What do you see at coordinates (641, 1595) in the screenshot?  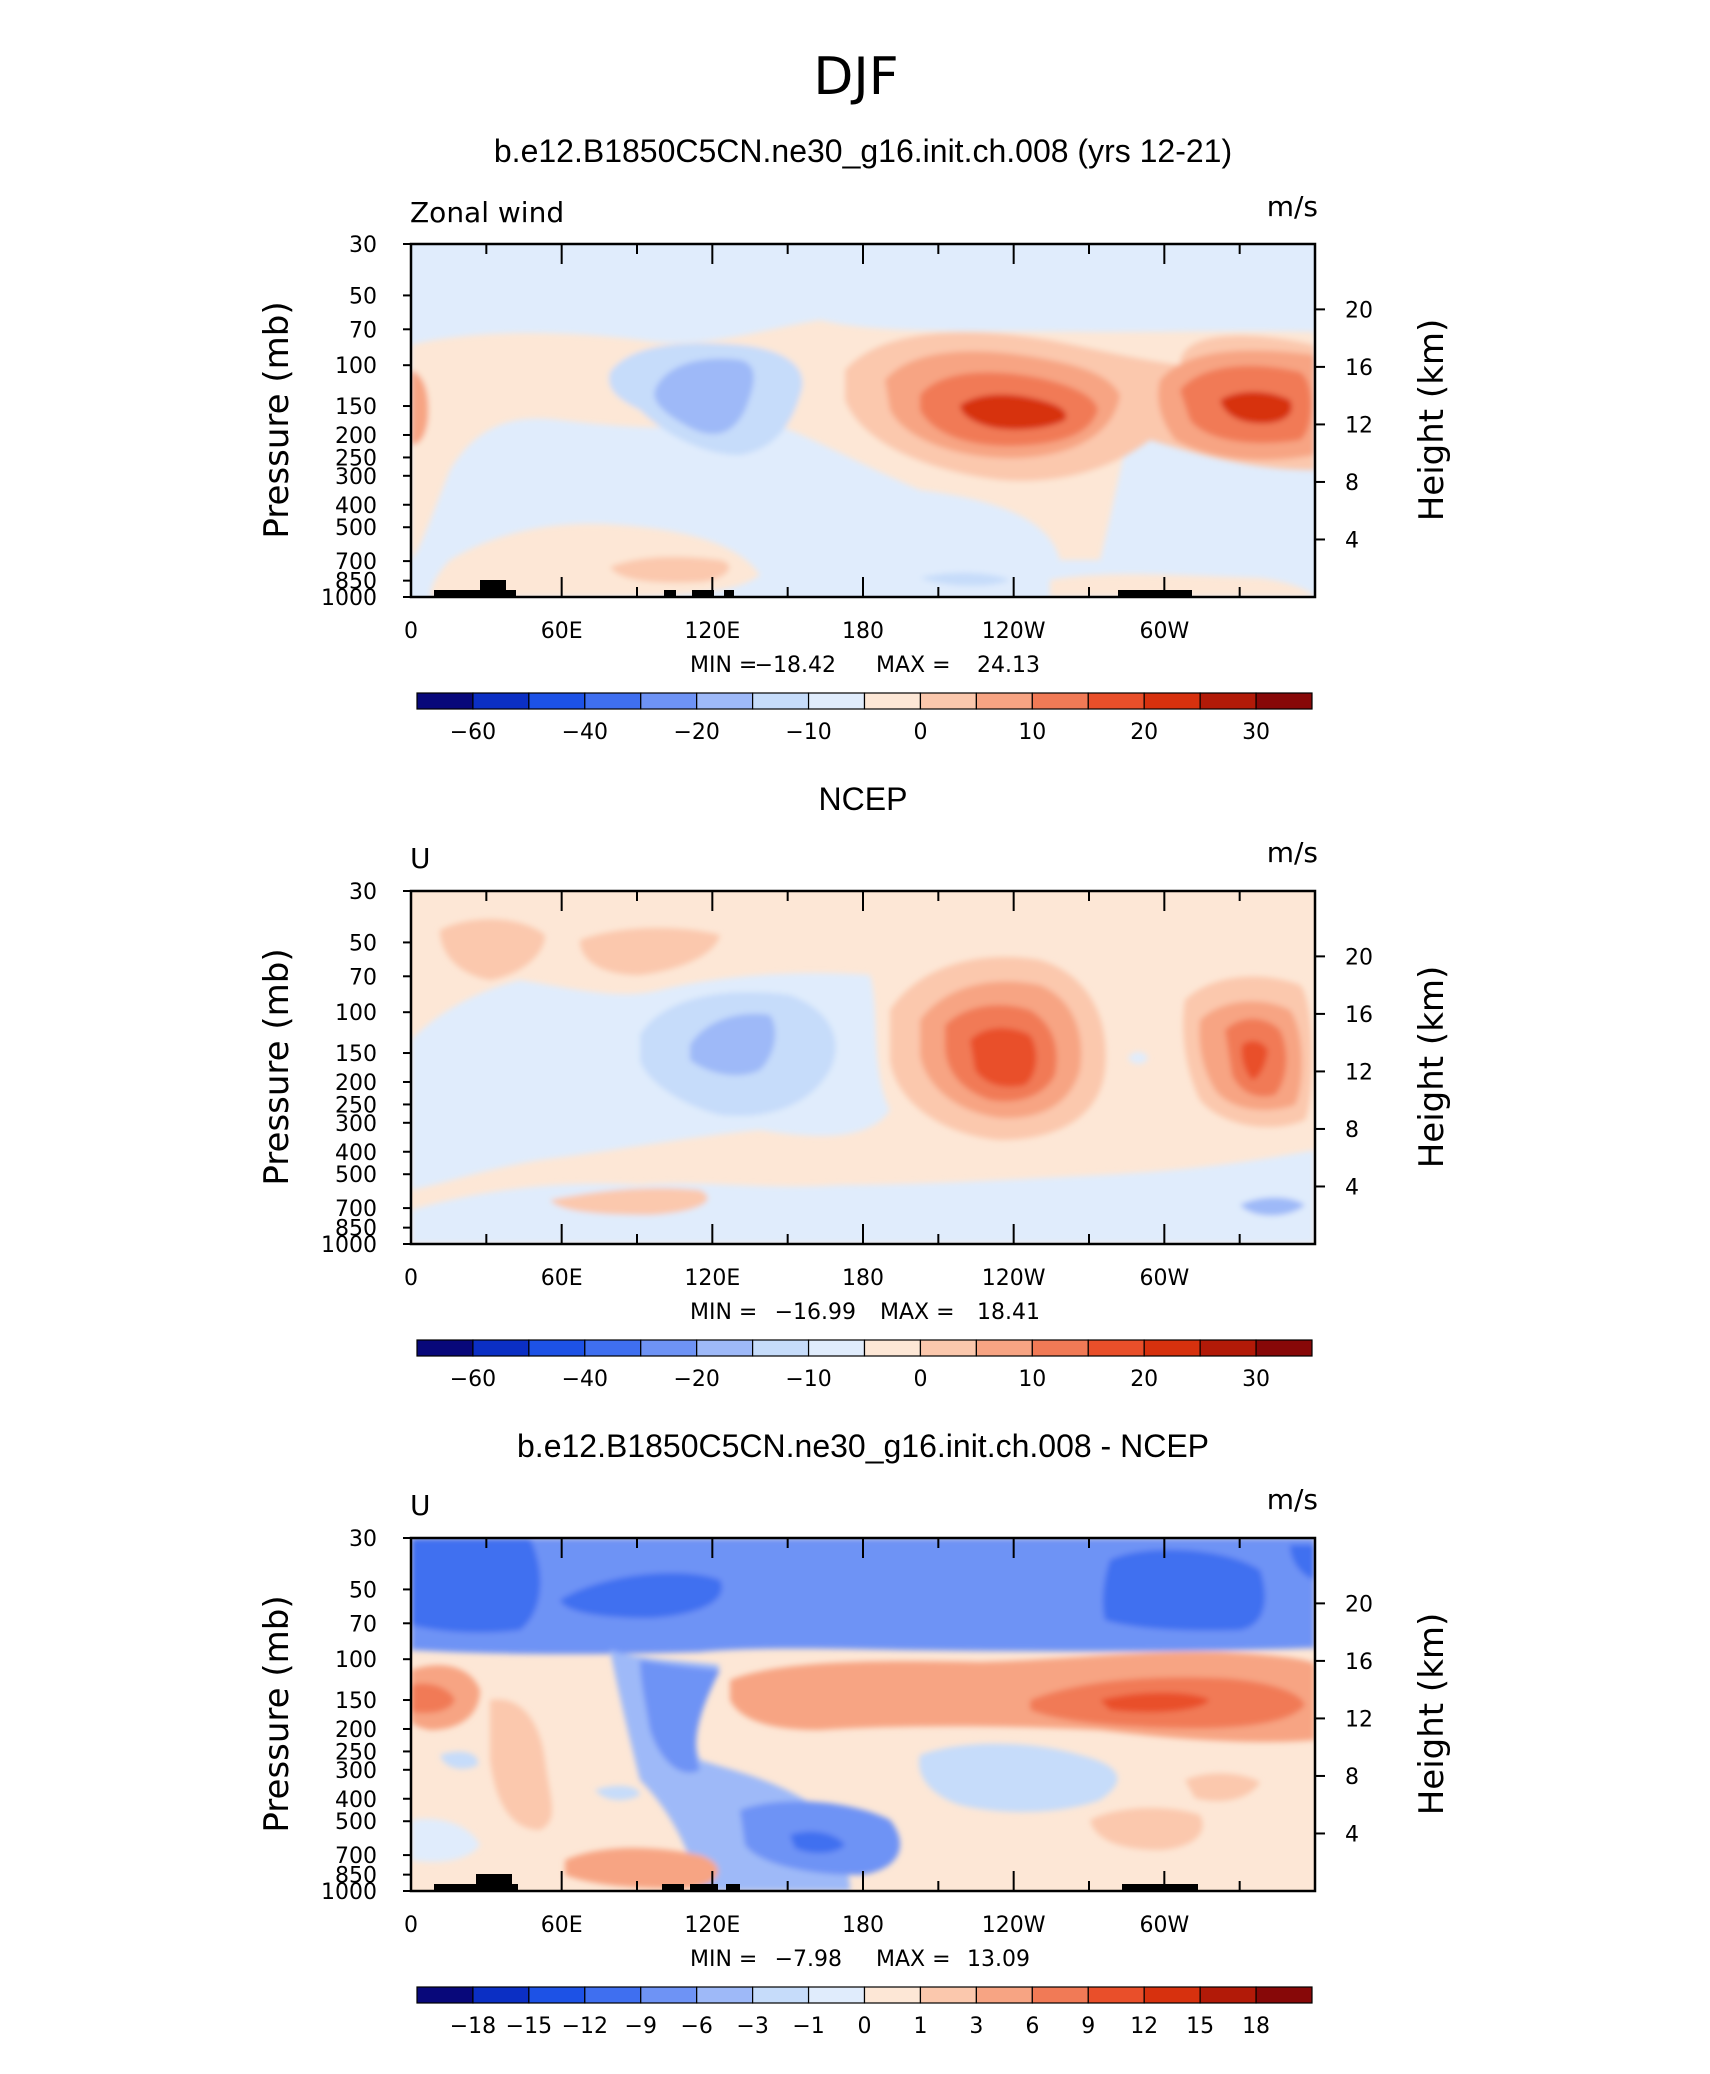 I see `negative-upper-core` at bounding box center [641, 1595].